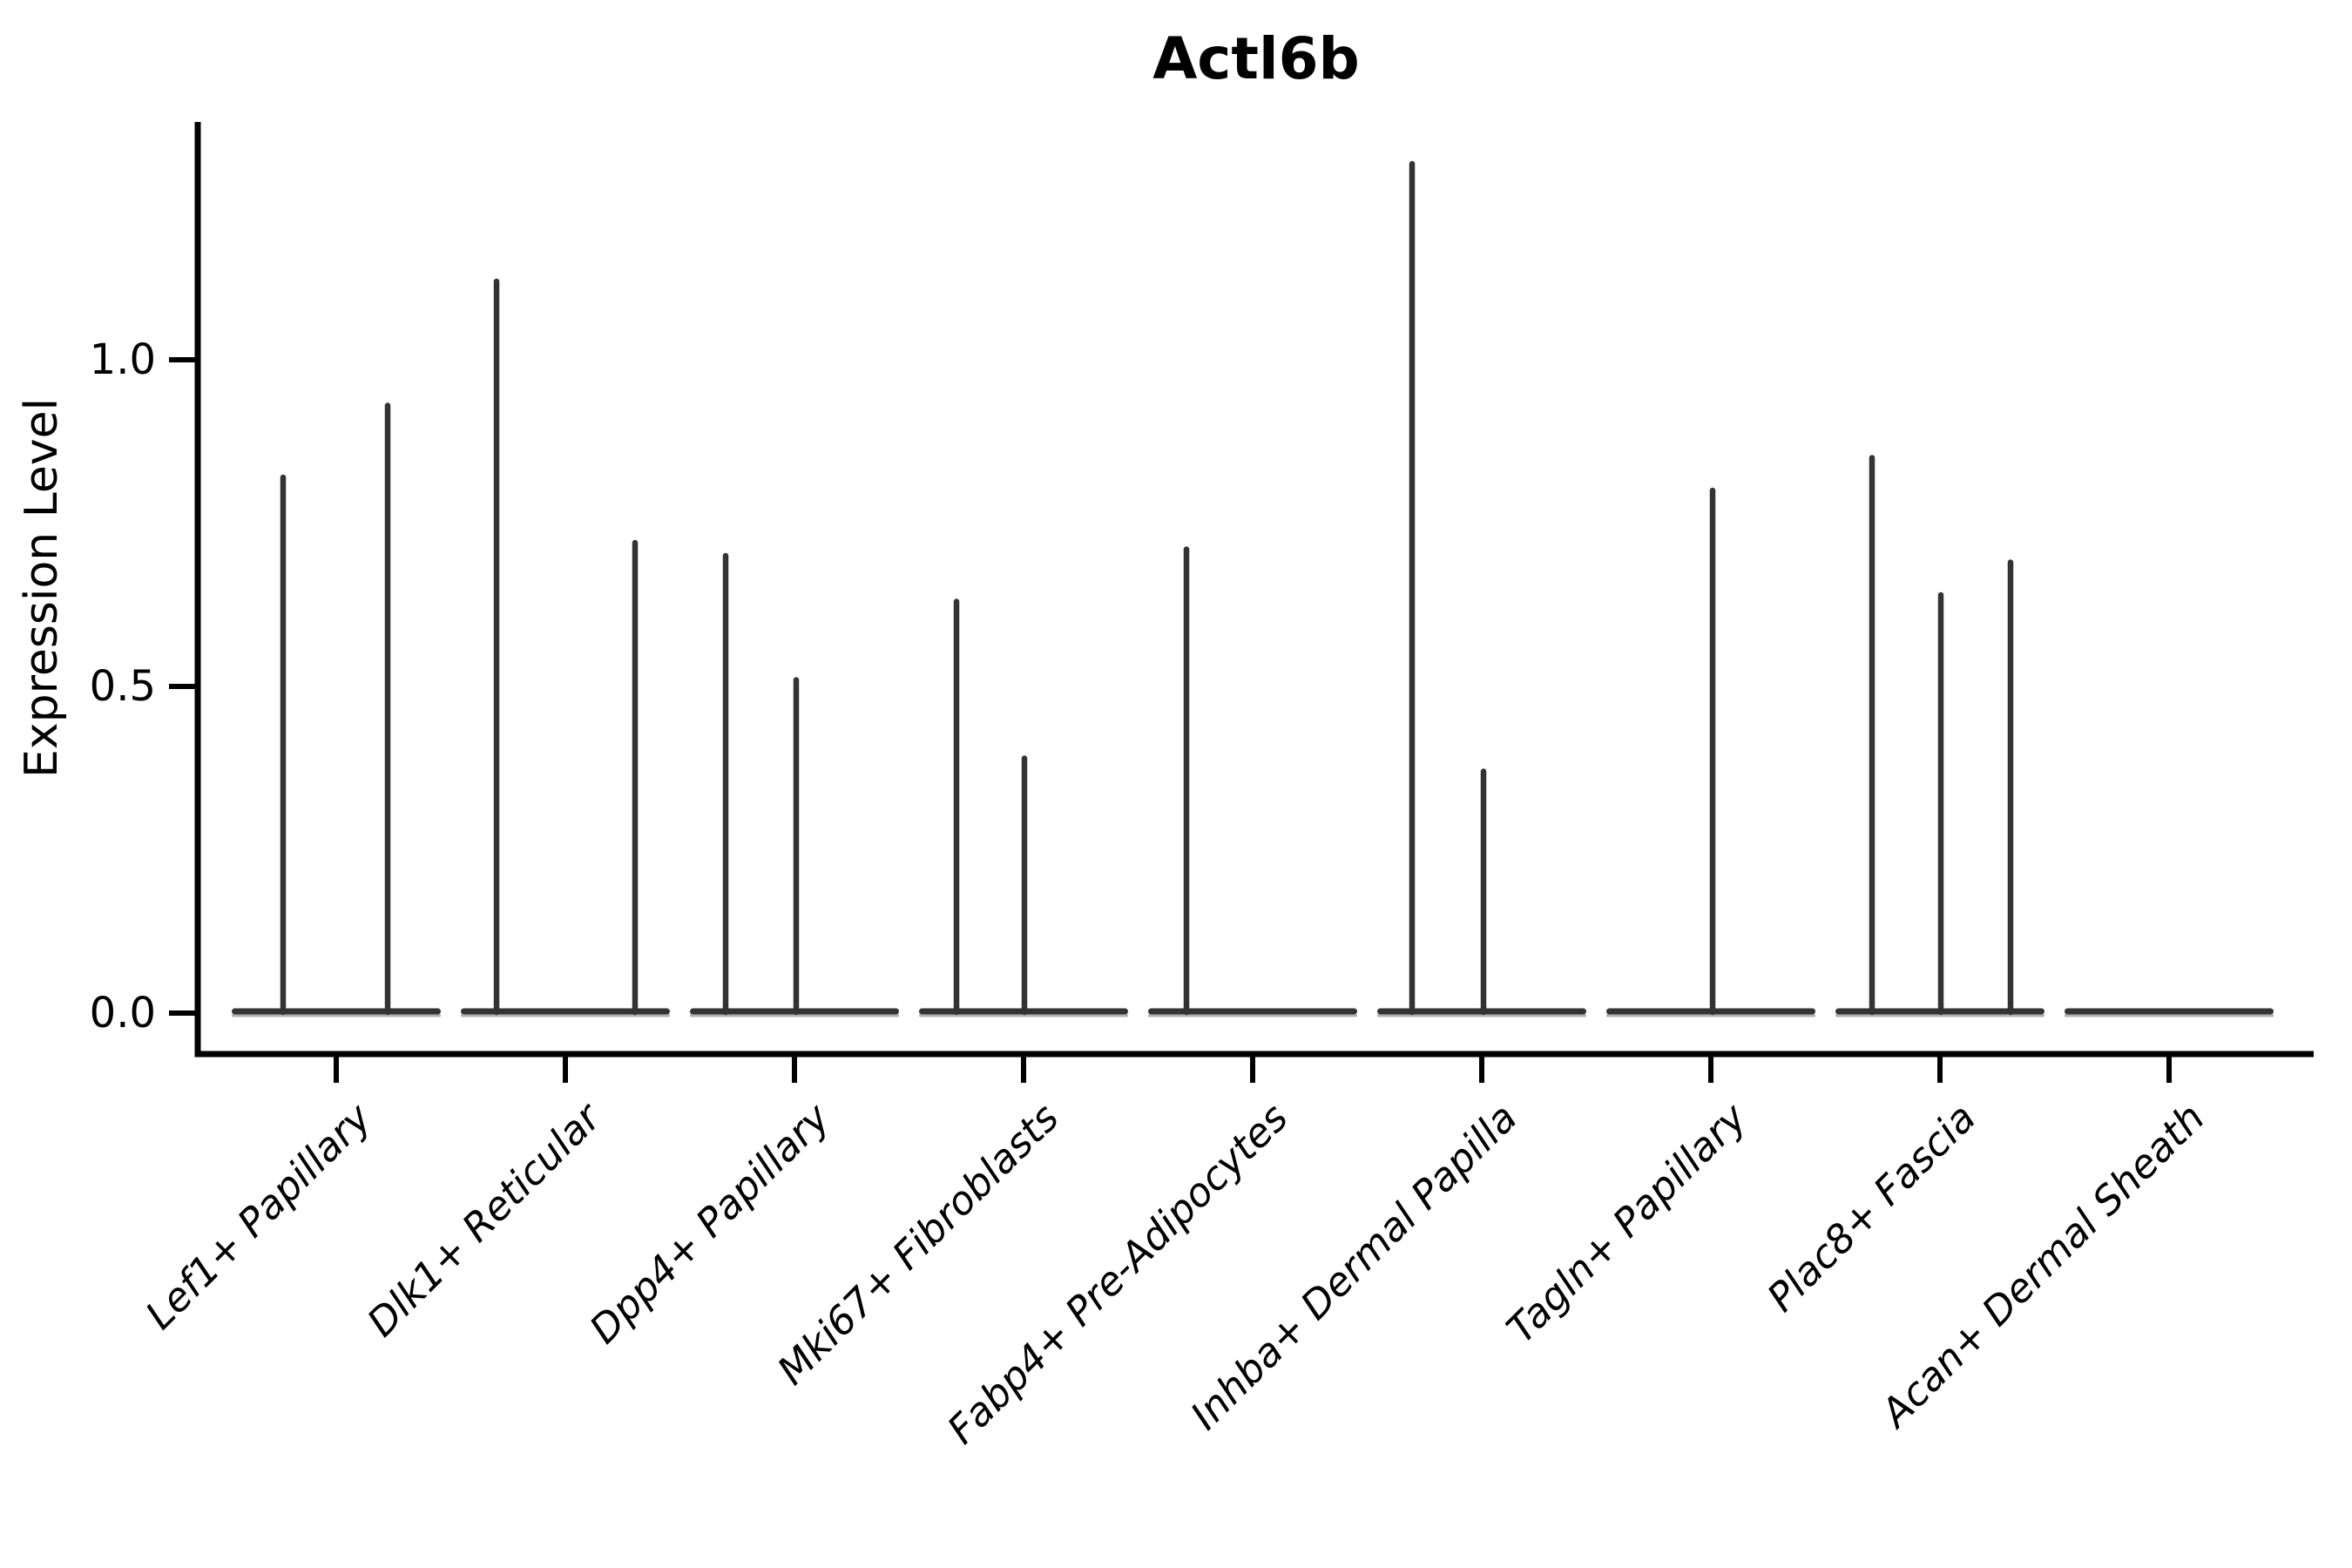 This screenshot has width=2352, height=1568. I want to click on y-tick-label: 0.5, so click(122, 687).